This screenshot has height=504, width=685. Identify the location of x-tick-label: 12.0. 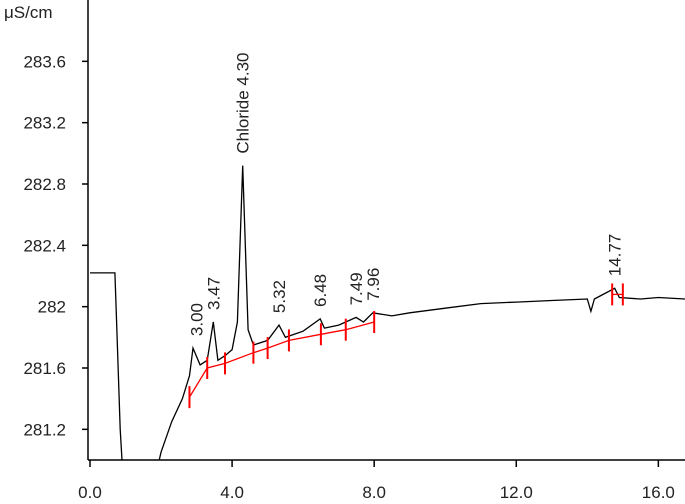
(516, 492).